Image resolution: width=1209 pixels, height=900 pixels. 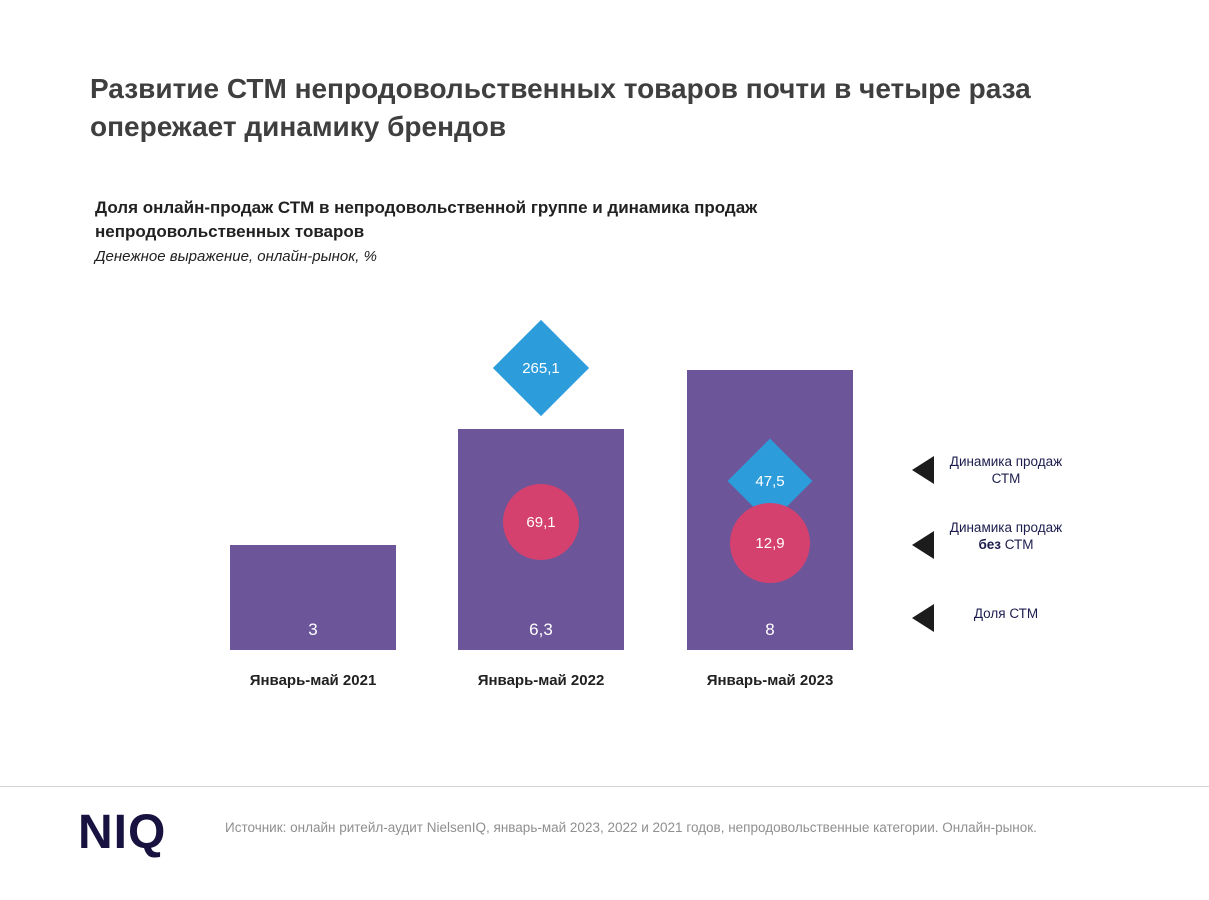 I want to click on bar-value-label-2022: 6,3, so click(x=541, y=629).